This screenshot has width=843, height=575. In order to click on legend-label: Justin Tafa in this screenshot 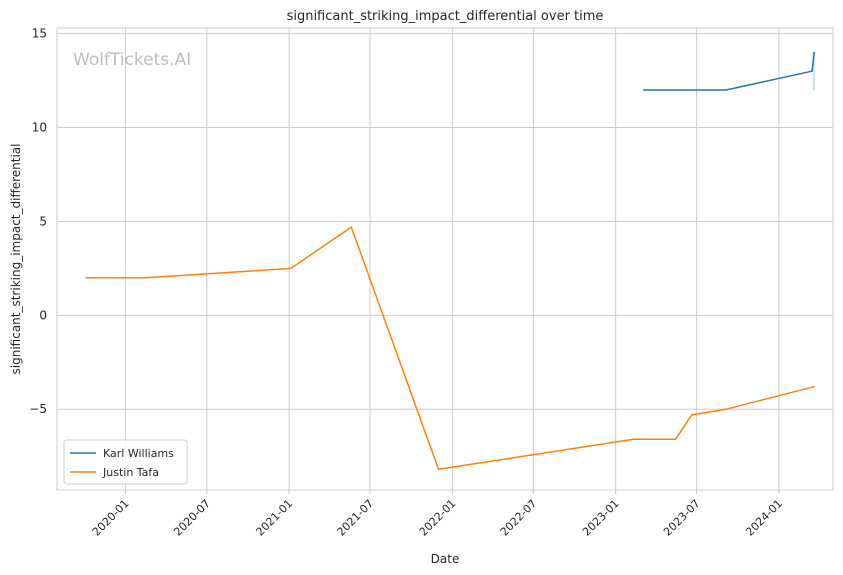, I will do `click(130, 472)`.